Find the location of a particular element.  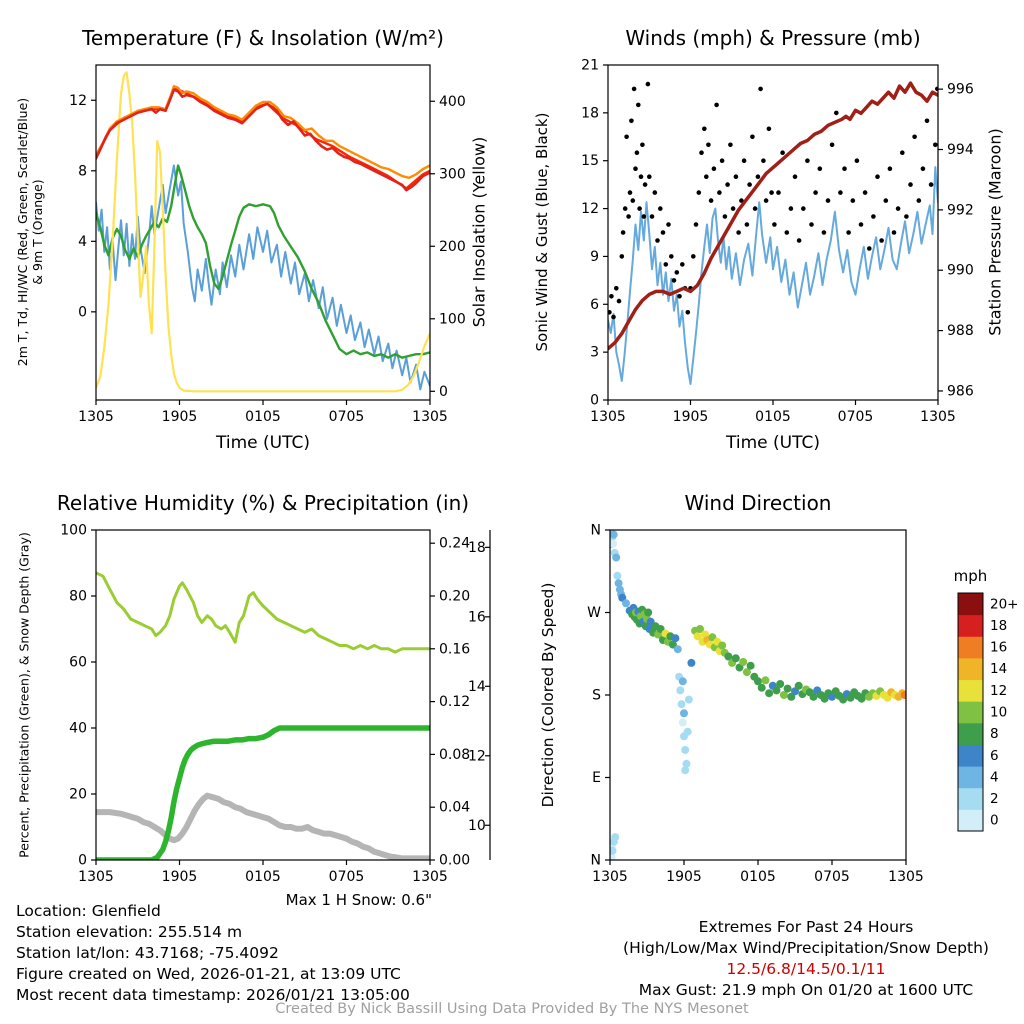

tick-label: 0.24 is located at coordinates (454, 544).